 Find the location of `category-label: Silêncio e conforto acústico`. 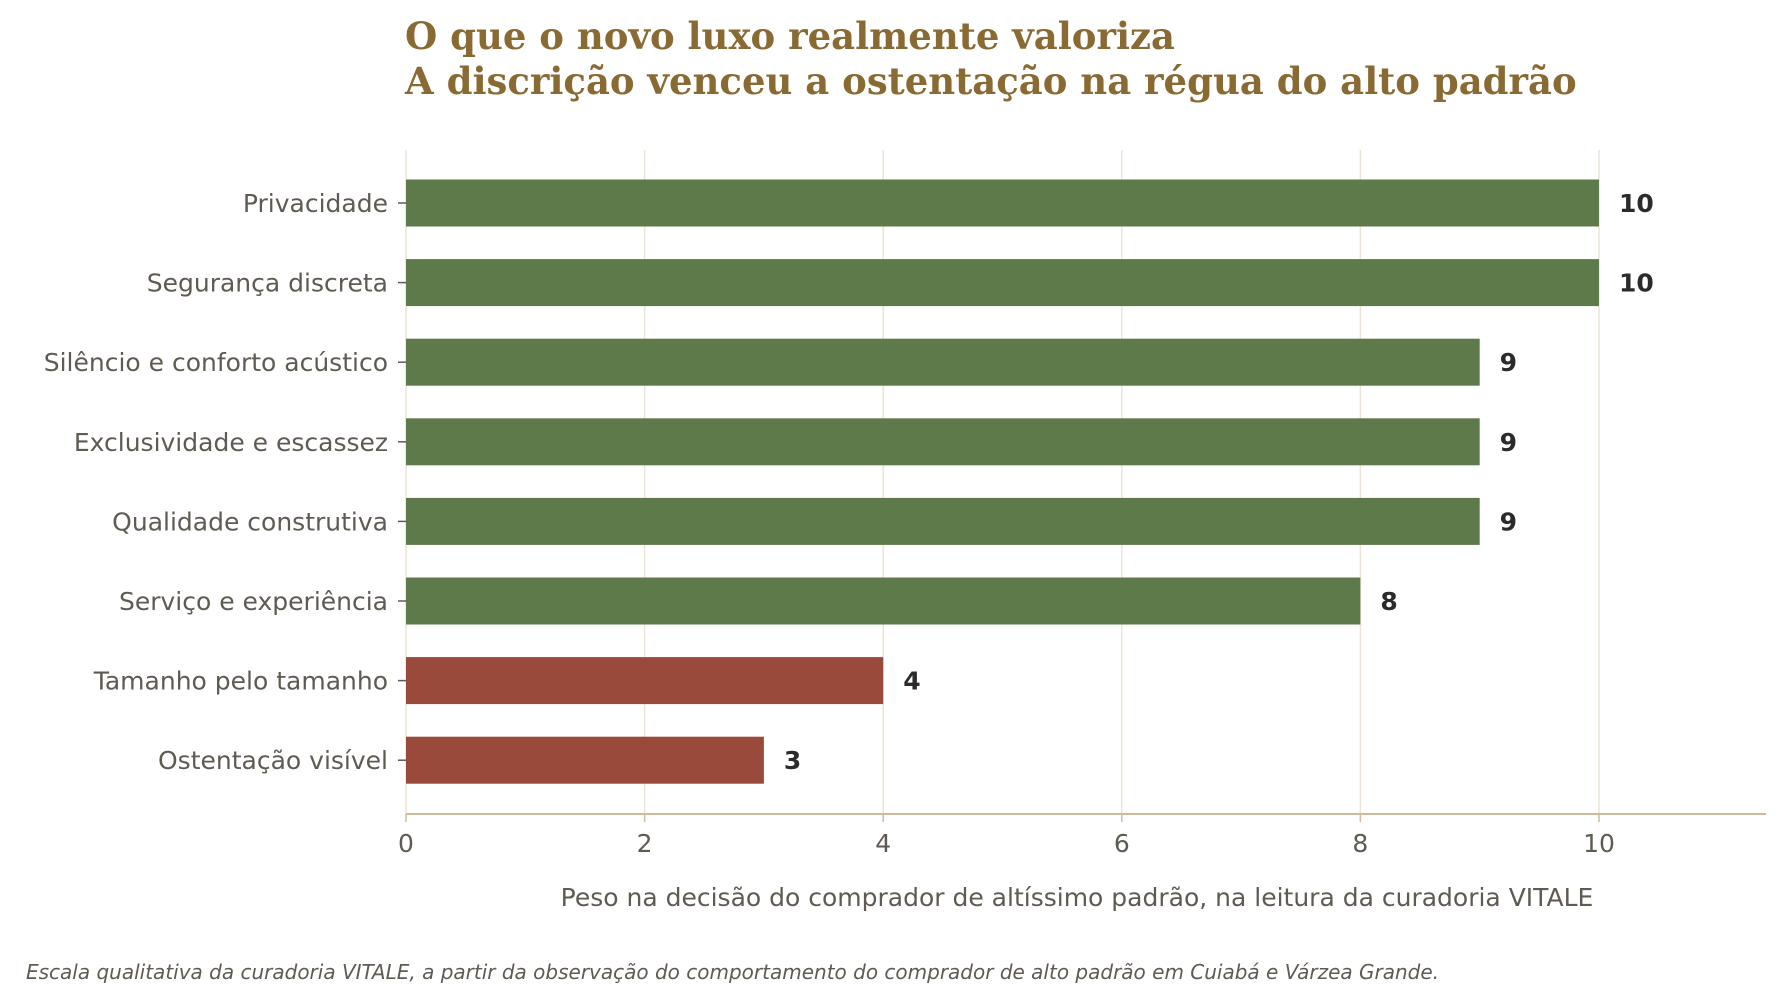

category-label: Silêncio e conforto acústico is located at coordinates (216, 362).